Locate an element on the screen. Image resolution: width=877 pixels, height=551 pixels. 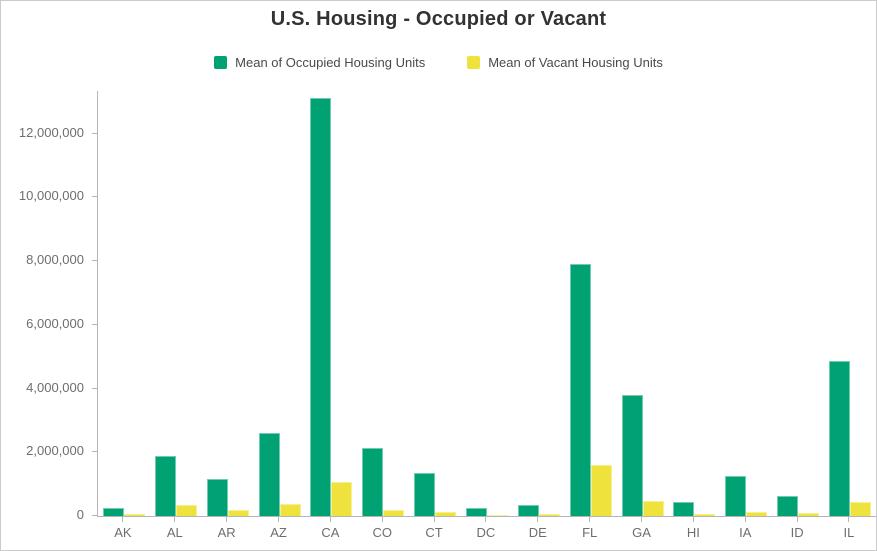
bar-occupied-AR is located at coordinates (217, 497).